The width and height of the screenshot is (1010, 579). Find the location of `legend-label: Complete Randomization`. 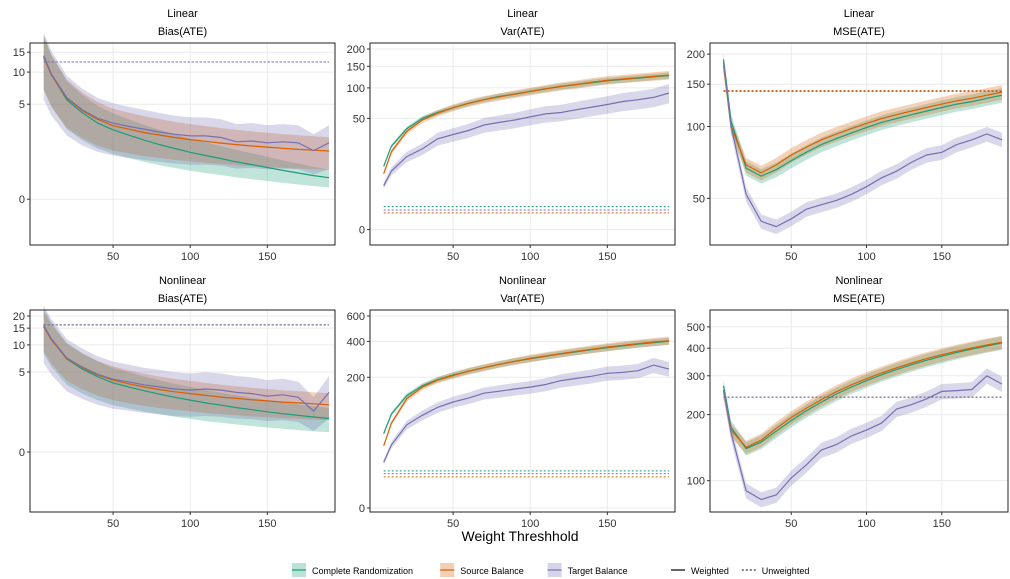

legend-label: Complete Randomization is located at coordinates (362, 571).